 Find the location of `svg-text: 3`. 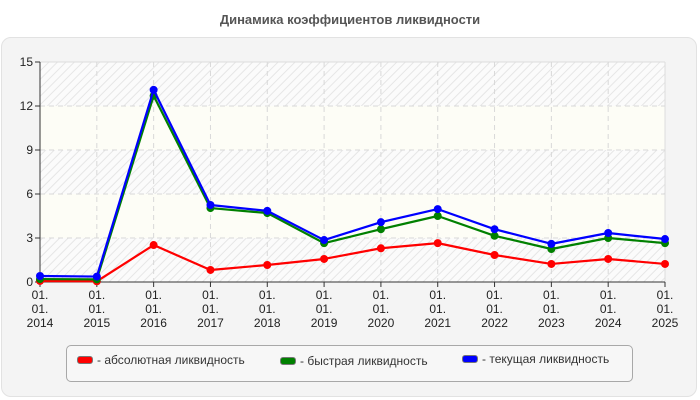

svg-text: 3 is located at coordinates (29, 238).